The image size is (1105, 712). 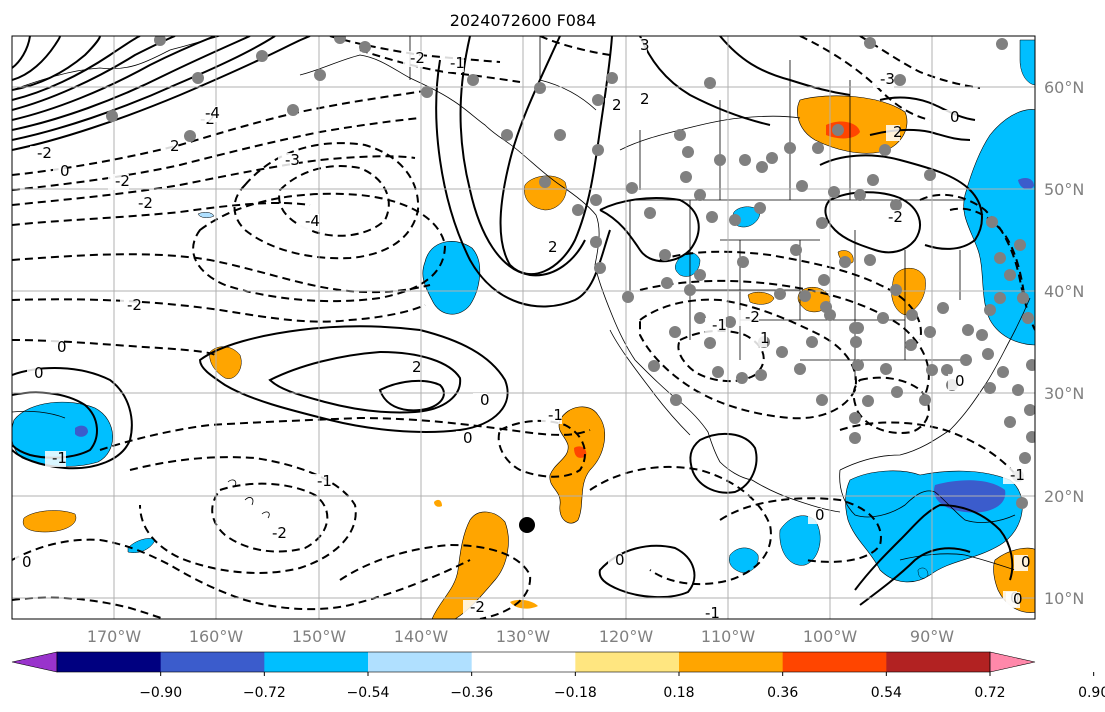 I want to click on contour-label: -4, so click(x=212, y=113).